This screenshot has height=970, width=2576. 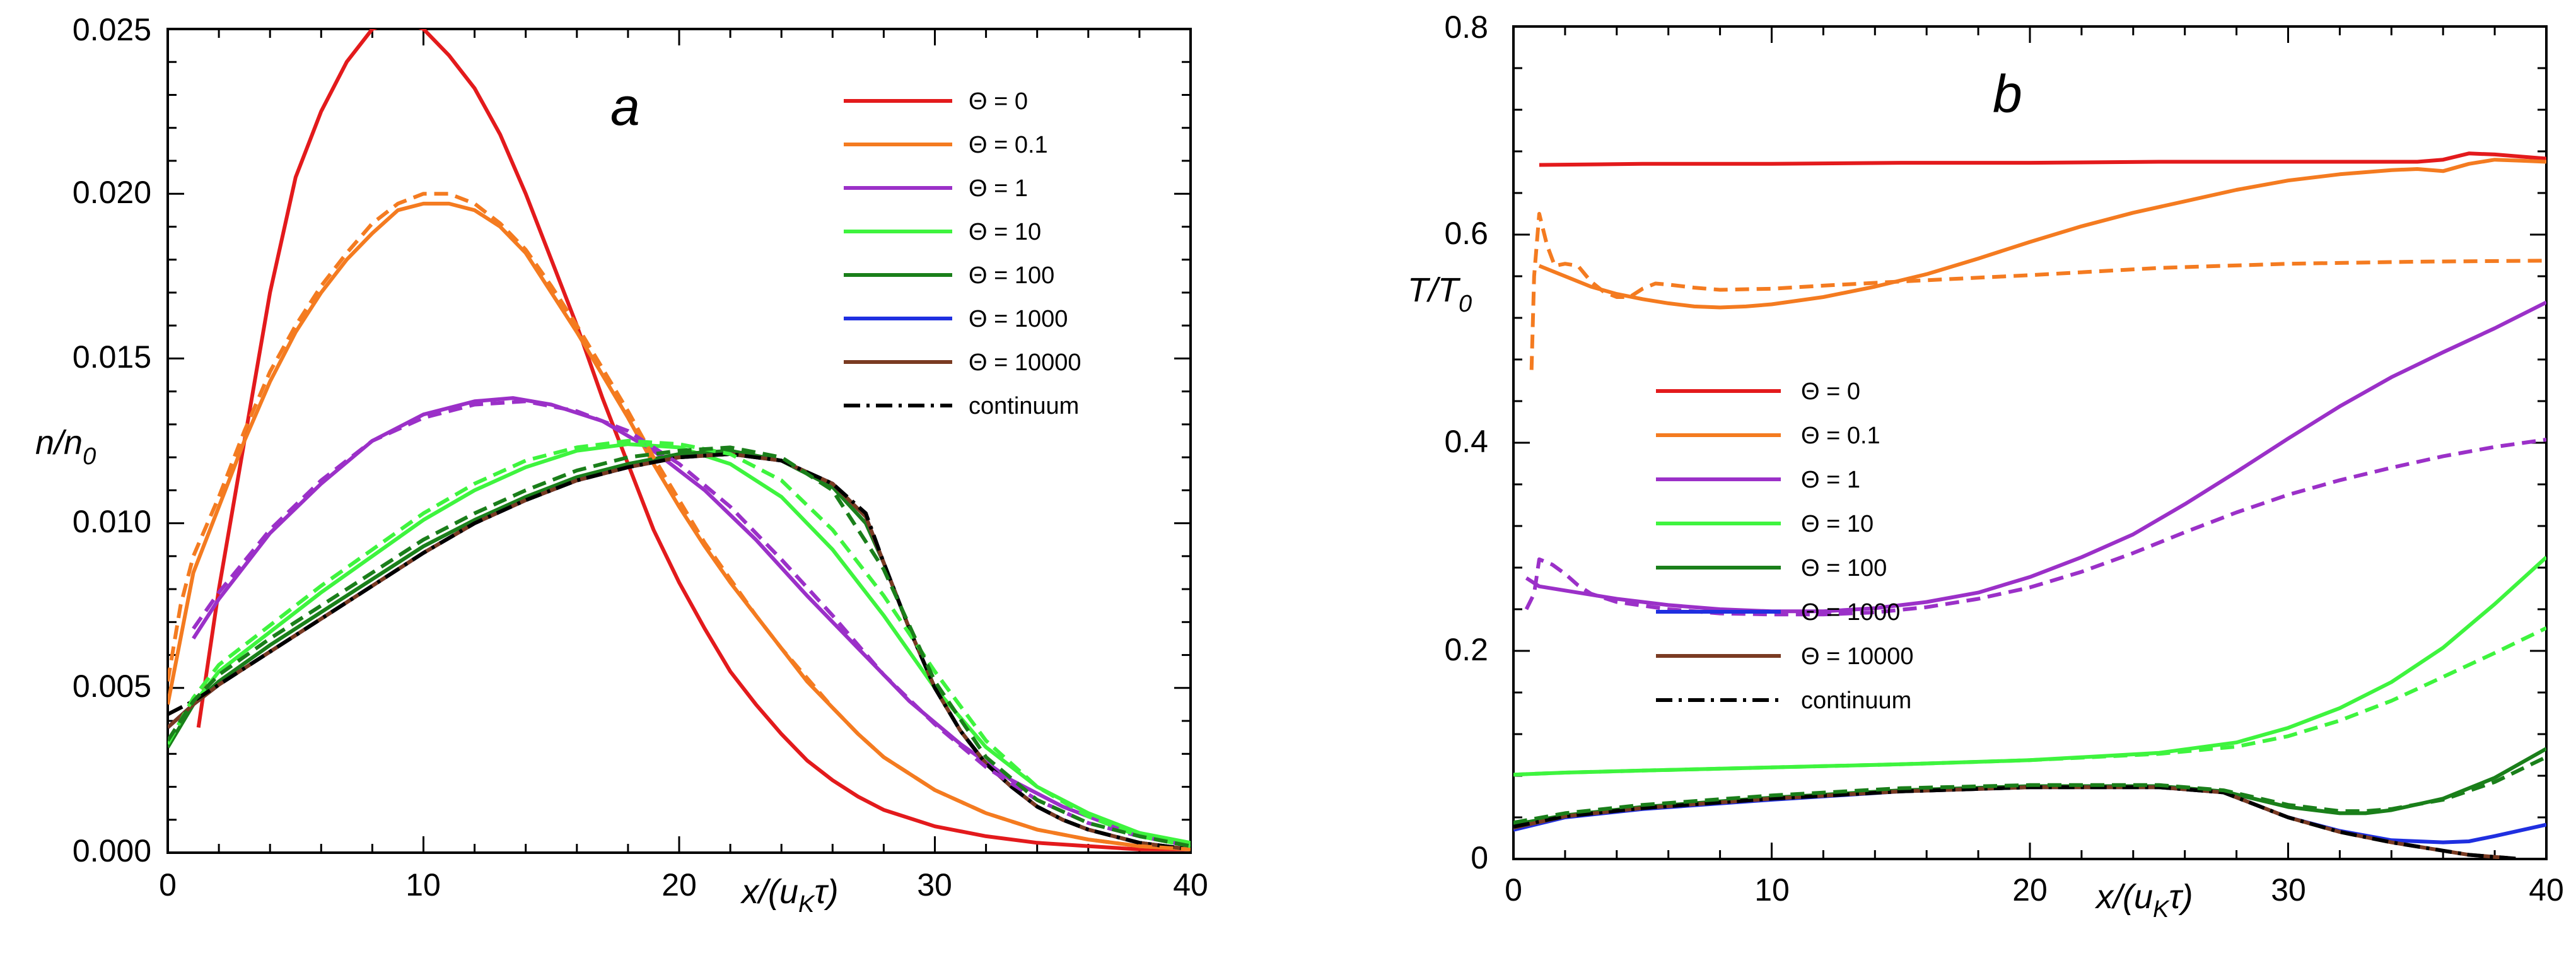 What do you see at coordinates (112, 192) in the screenshot?
I see `y-tick-label: 0.020` at bounding box center [112, 192].